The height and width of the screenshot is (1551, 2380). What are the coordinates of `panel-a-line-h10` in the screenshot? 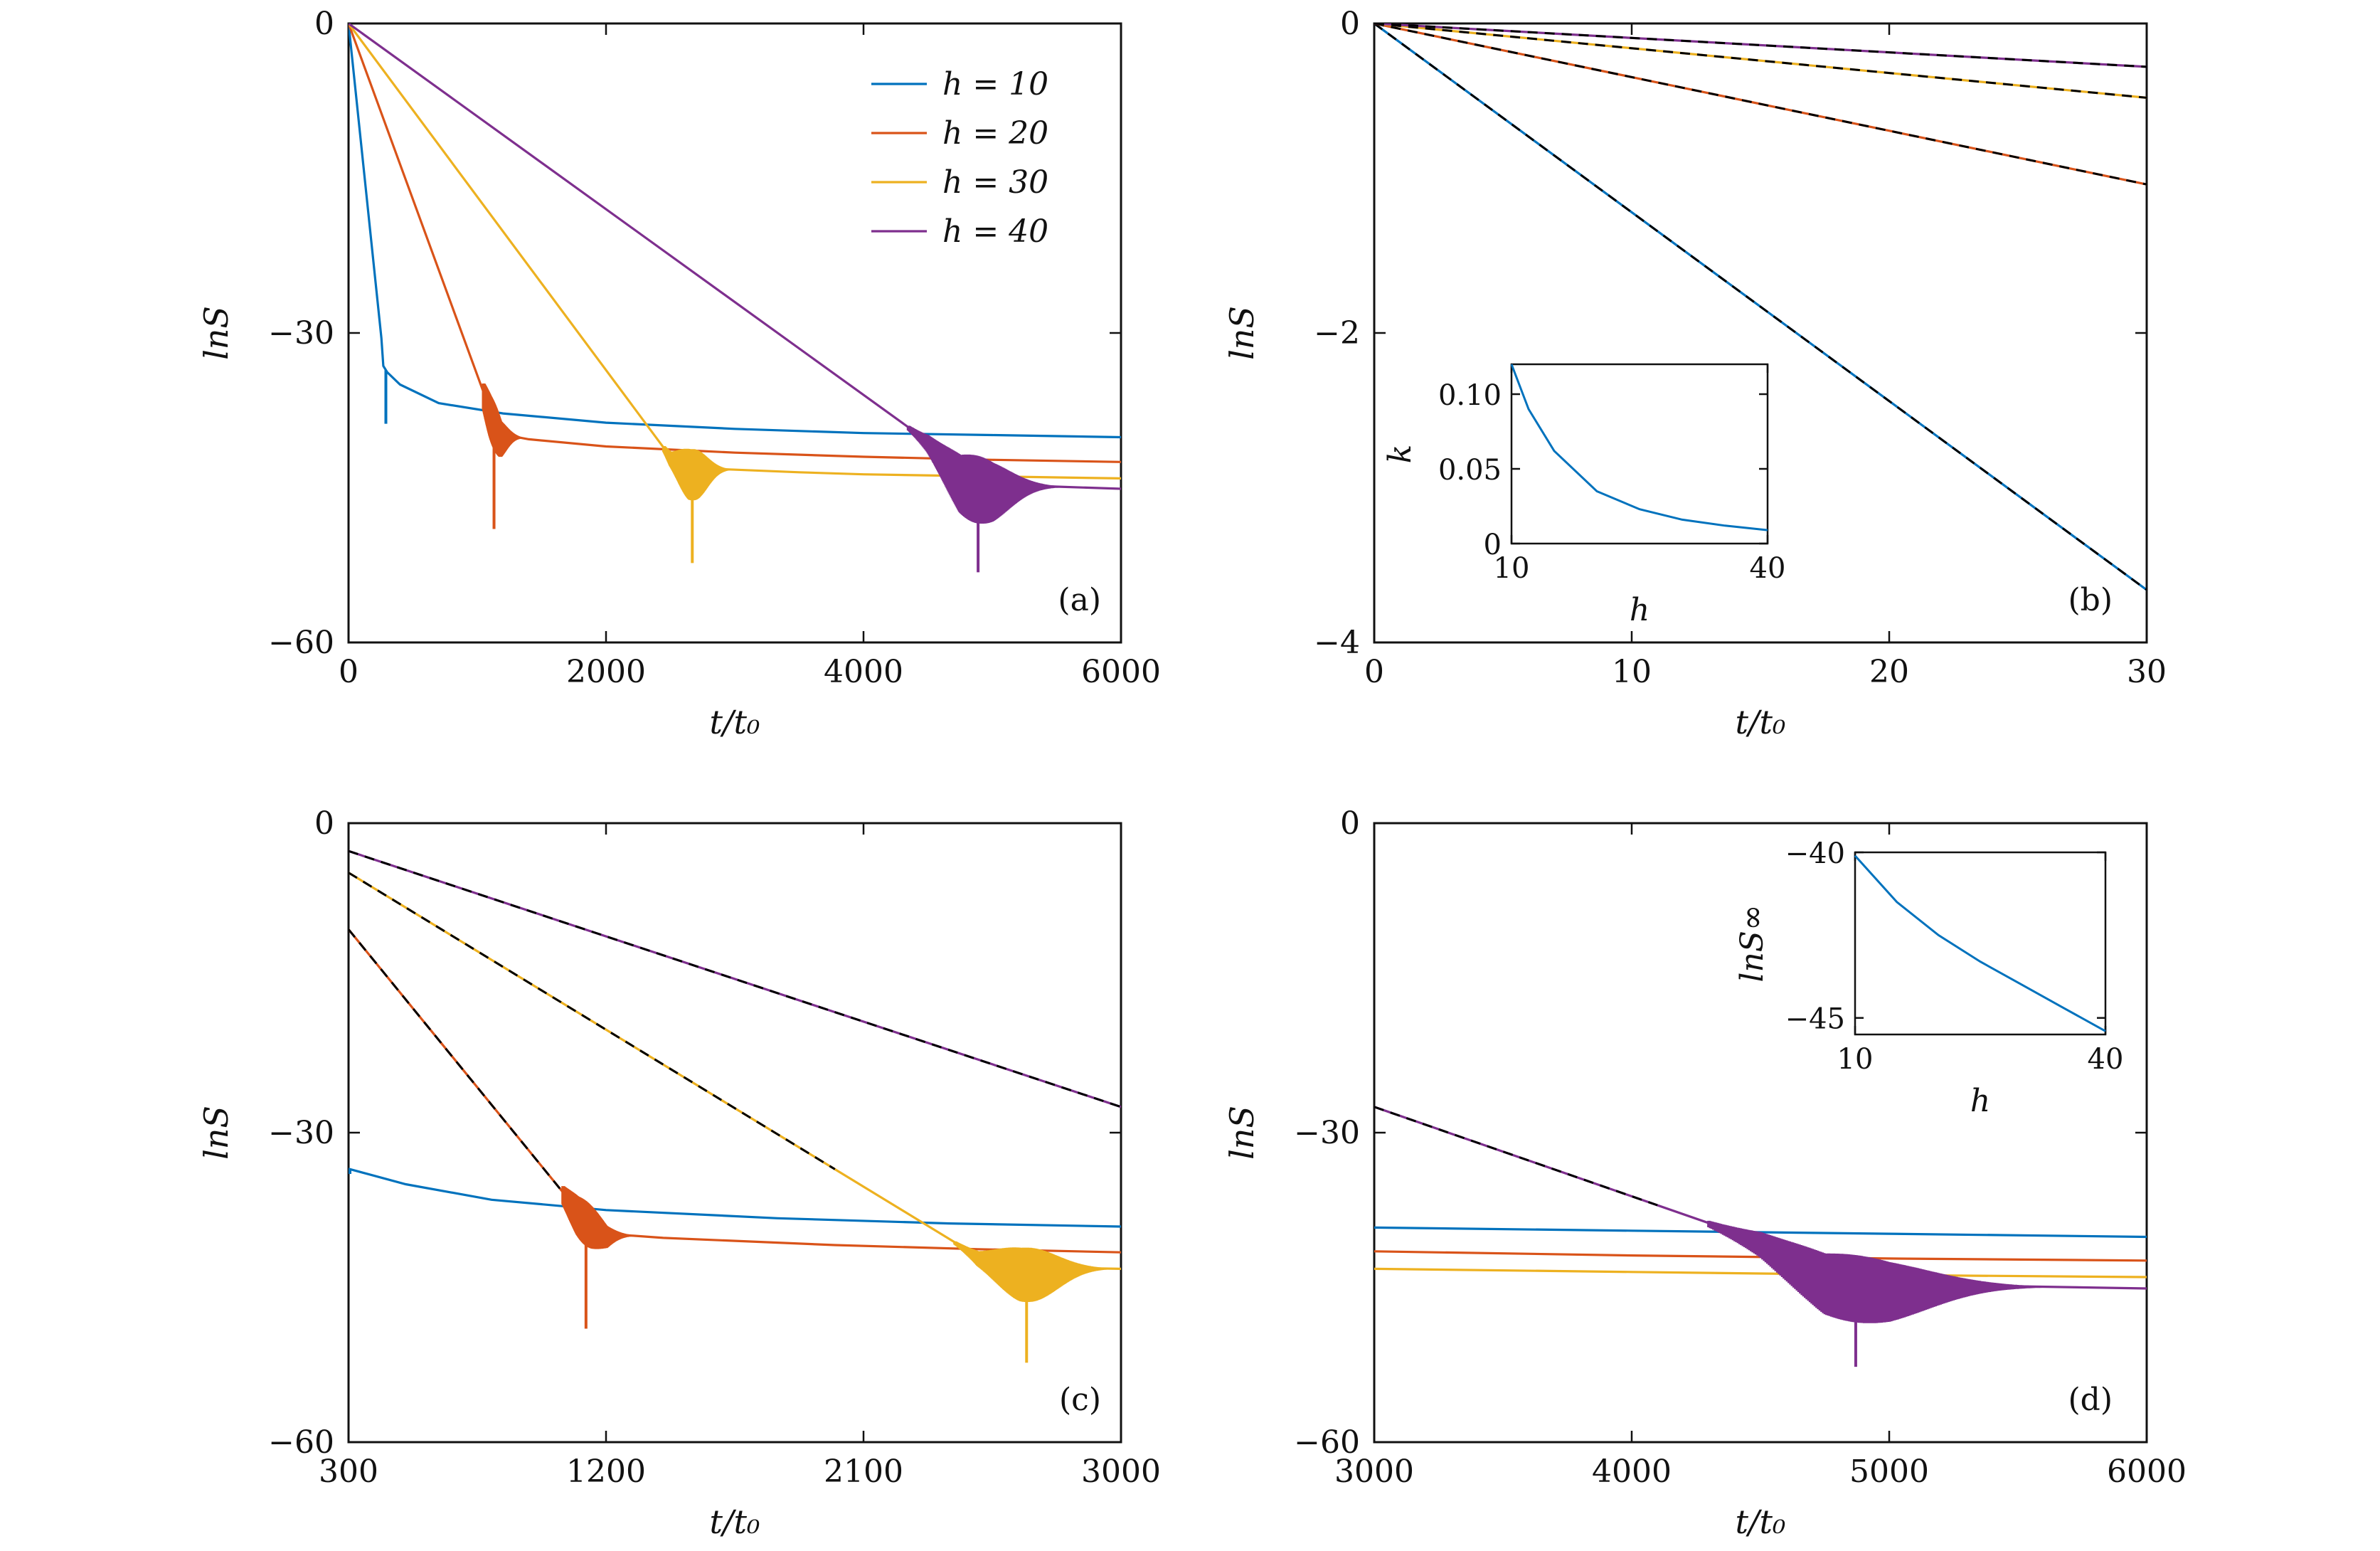 It's located at (735, 231).